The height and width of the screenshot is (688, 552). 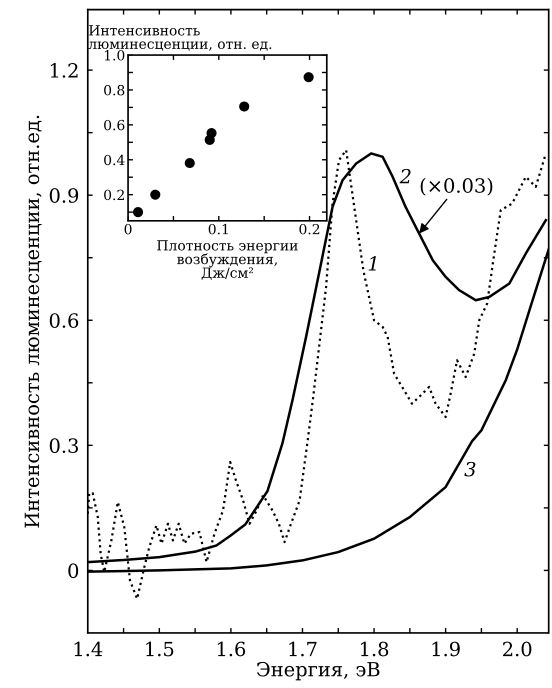 I want to click on annotation: (×0.03), so click(x=456, y=187).